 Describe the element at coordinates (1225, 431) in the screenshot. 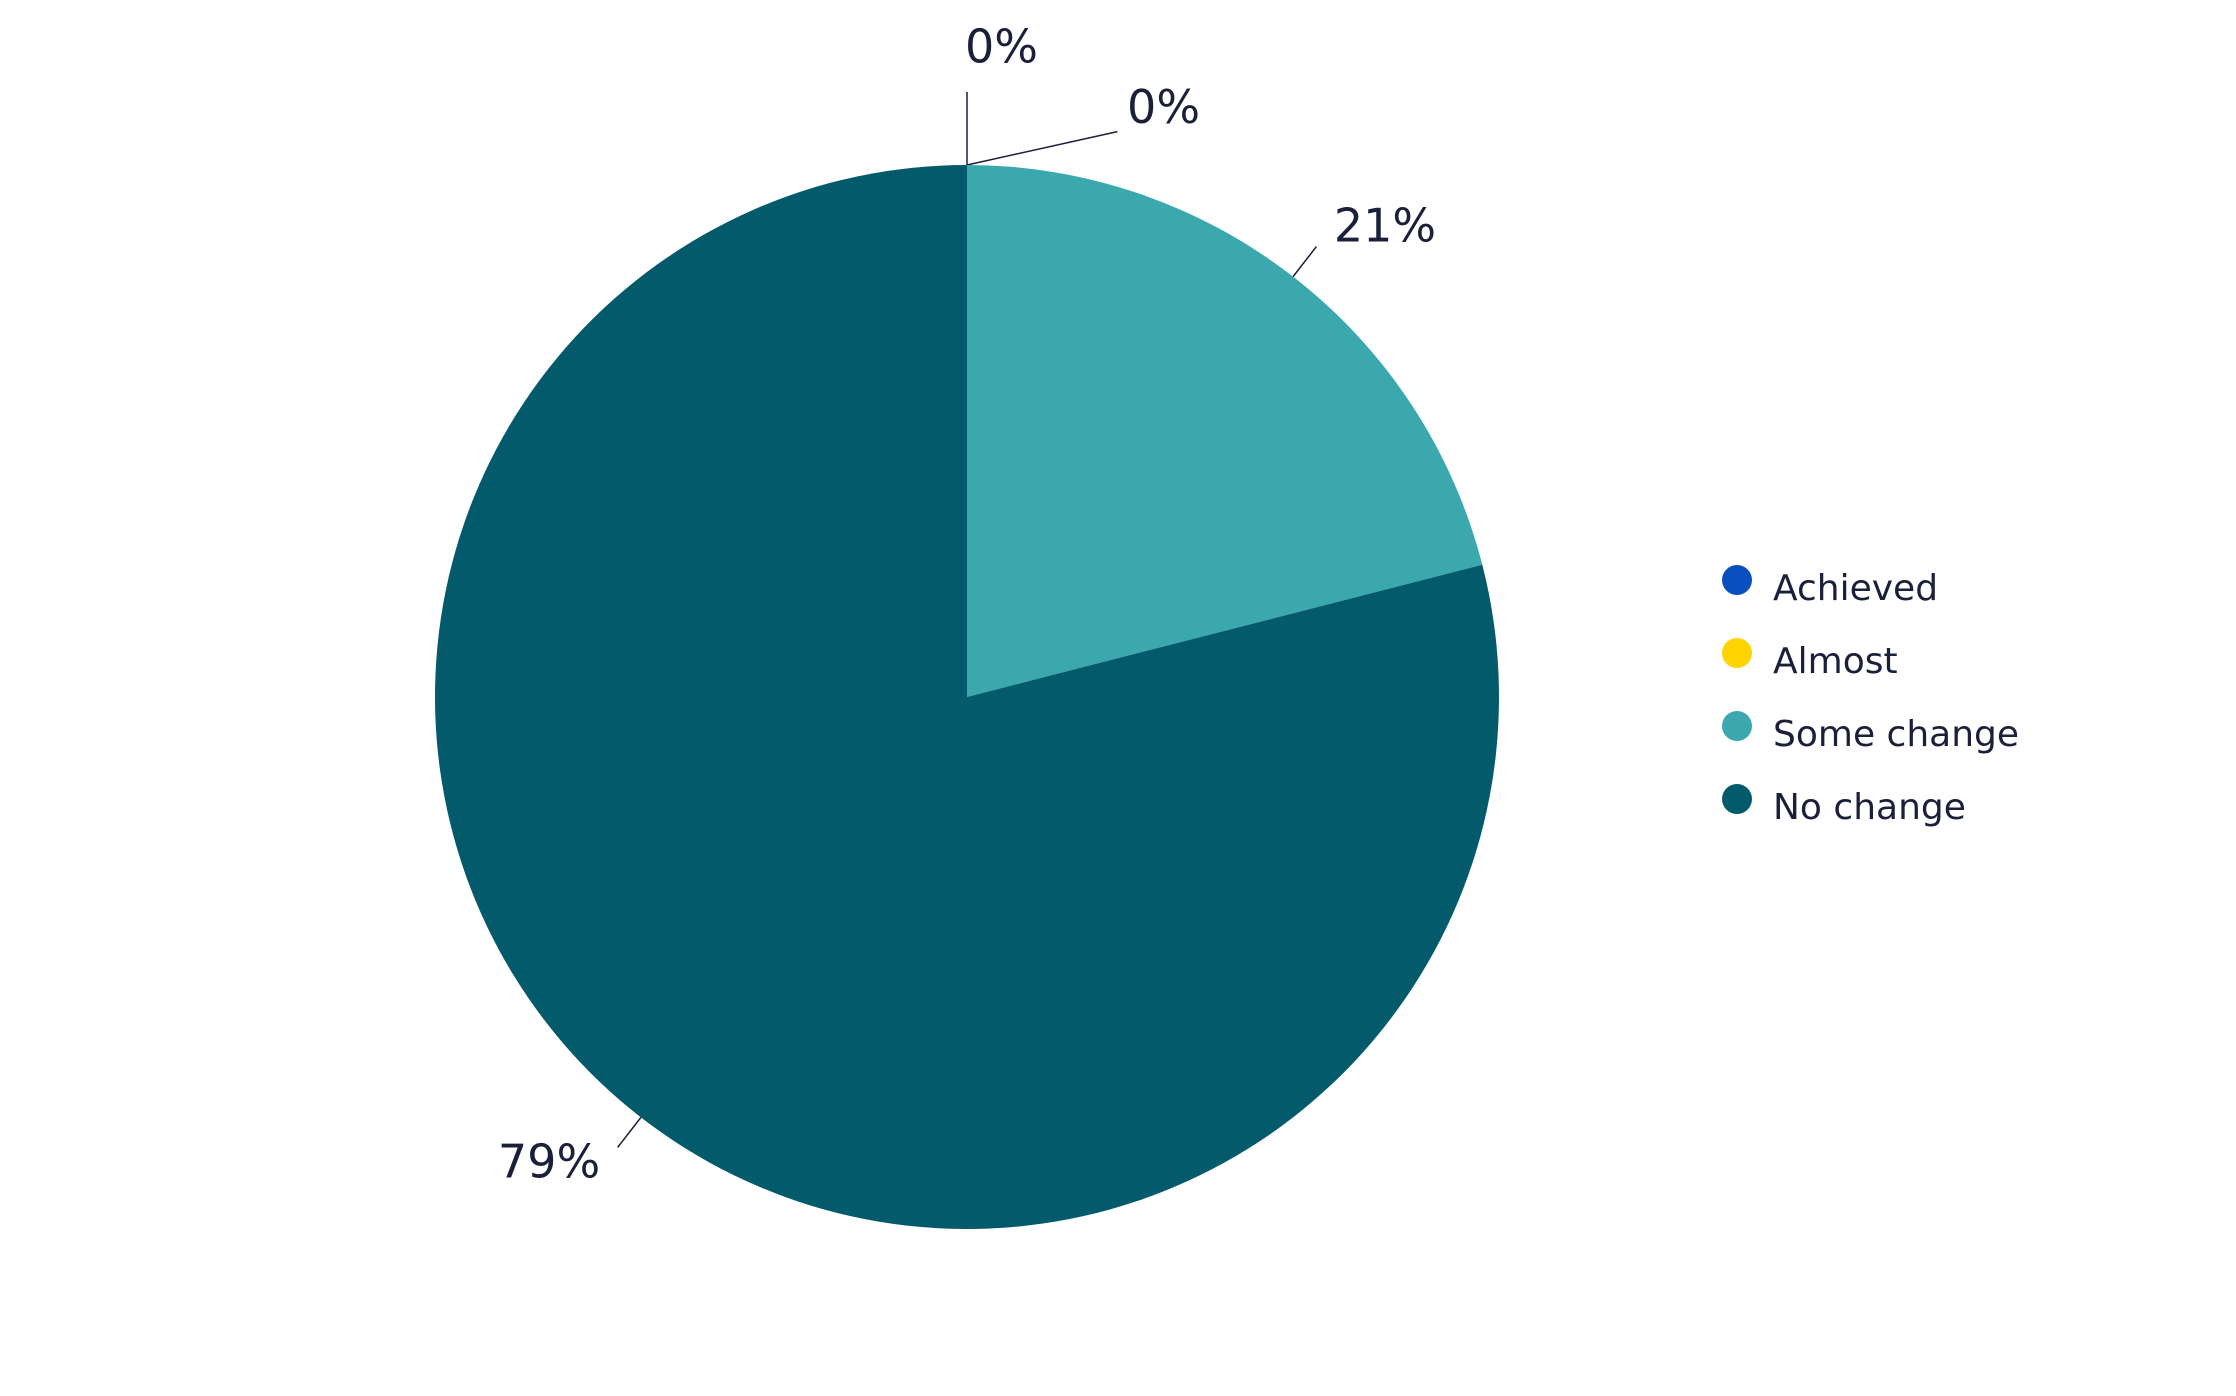

I see `pie-slice` at that location.